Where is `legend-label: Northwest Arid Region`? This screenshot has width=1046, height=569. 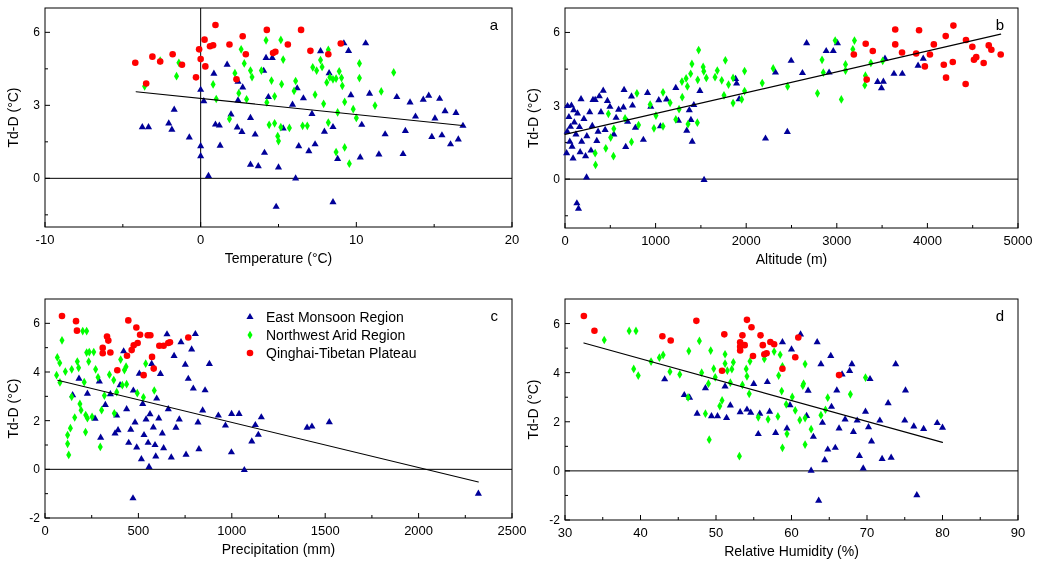 legend-label: Northwest Arid Region is located at coordinates (336, 335).